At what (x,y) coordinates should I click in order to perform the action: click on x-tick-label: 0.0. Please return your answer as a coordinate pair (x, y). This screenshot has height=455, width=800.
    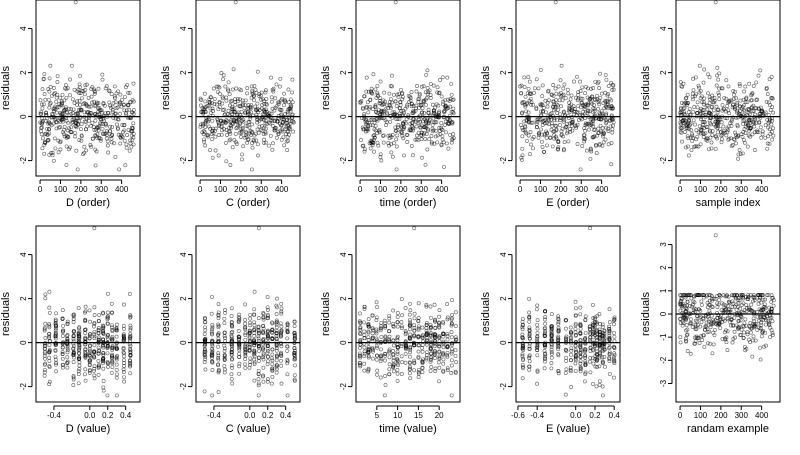
    Looking at the image, I should click on (90, 415).